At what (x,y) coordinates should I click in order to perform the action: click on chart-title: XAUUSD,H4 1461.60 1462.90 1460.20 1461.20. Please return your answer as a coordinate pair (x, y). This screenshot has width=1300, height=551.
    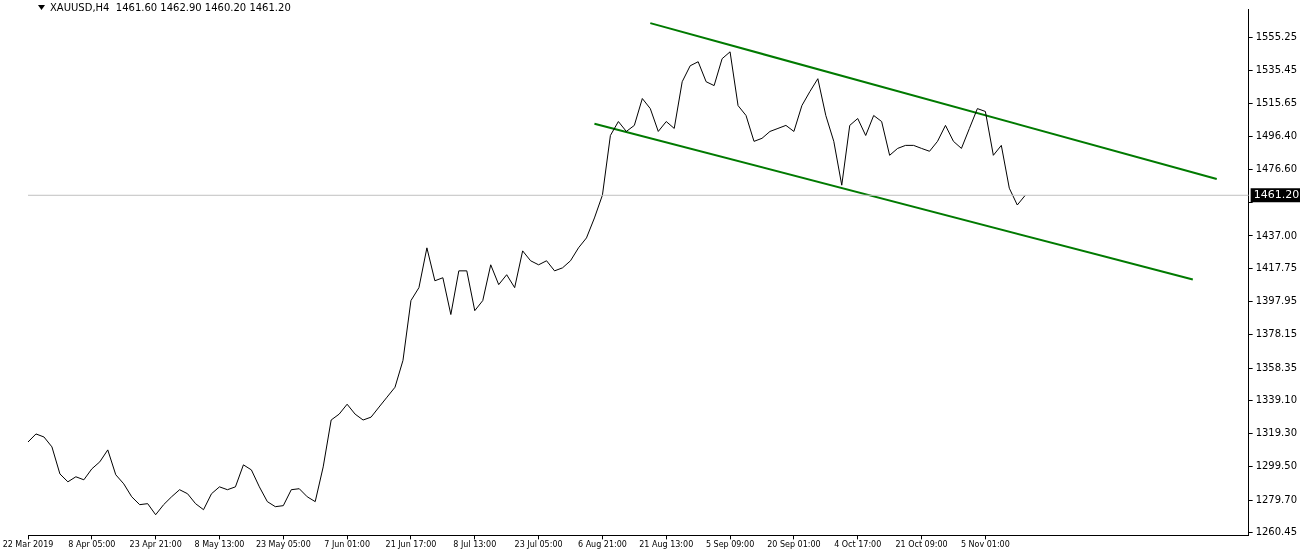
    Looking at the image, I should click on (170, 7).